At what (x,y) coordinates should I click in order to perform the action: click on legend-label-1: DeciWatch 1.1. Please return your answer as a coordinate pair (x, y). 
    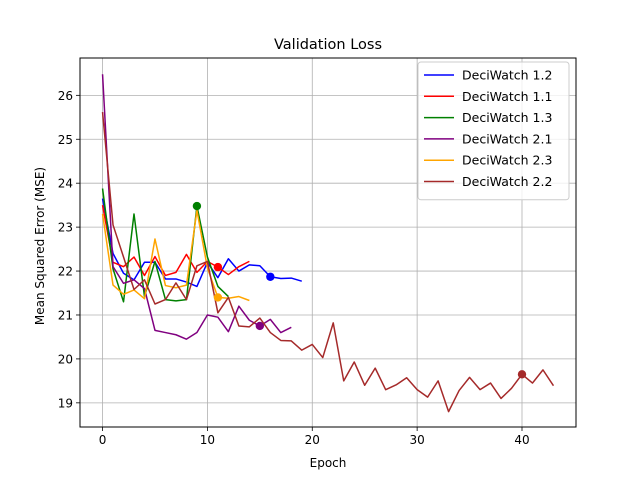
    Looking at the image, I should click on (507, 96).